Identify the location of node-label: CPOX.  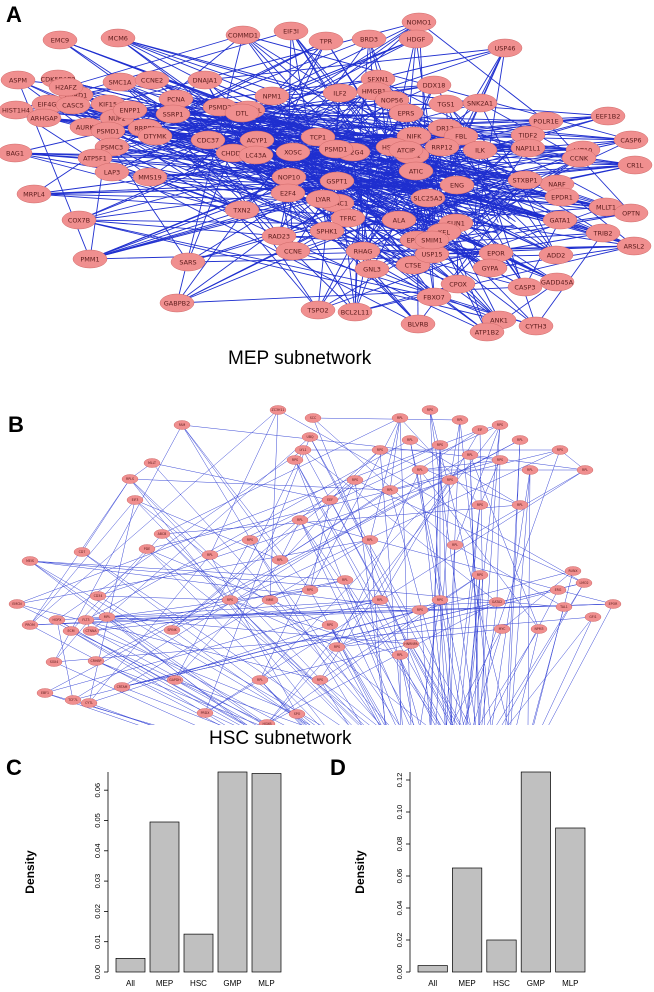
(458, 284).